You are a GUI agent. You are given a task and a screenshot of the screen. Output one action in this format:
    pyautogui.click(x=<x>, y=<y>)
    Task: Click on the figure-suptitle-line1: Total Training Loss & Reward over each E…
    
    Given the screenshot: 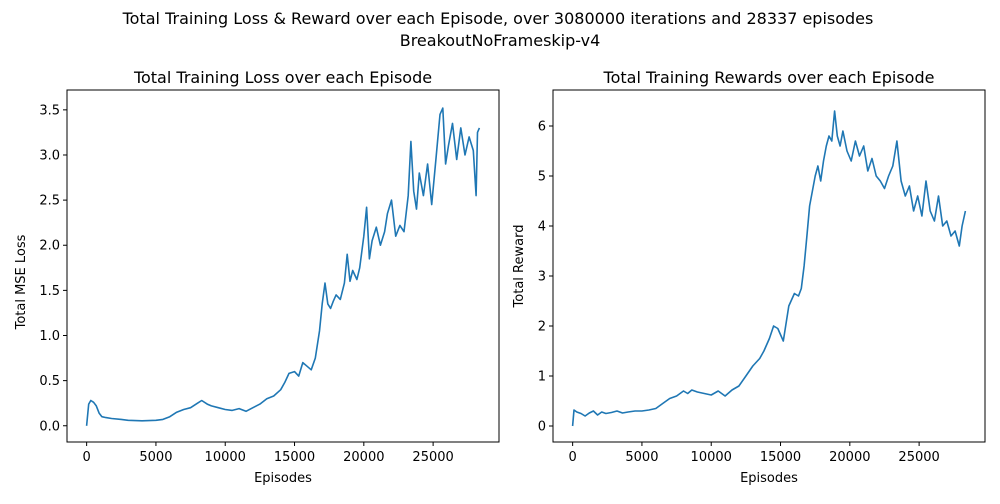 What is the action you would take?
    pyautogui.click(x=498, y=18)
    